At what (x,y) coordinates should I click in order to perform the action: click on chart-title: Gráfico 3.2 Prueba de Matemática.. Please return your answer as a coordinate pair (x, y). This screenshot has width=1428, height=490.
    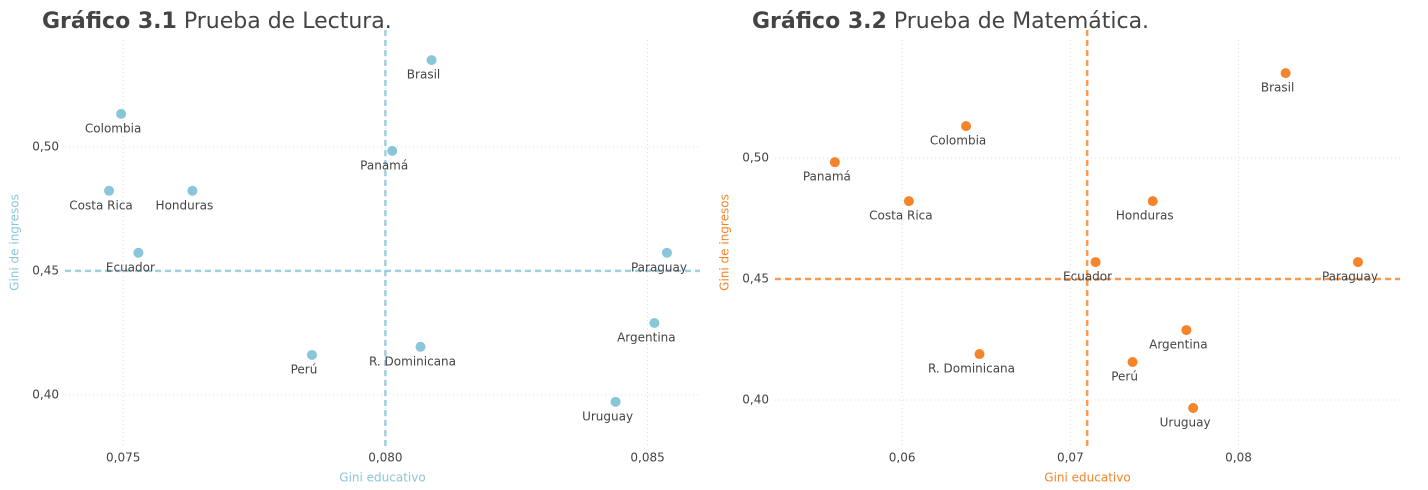
    Looking at the image, I should click on (950, 21).